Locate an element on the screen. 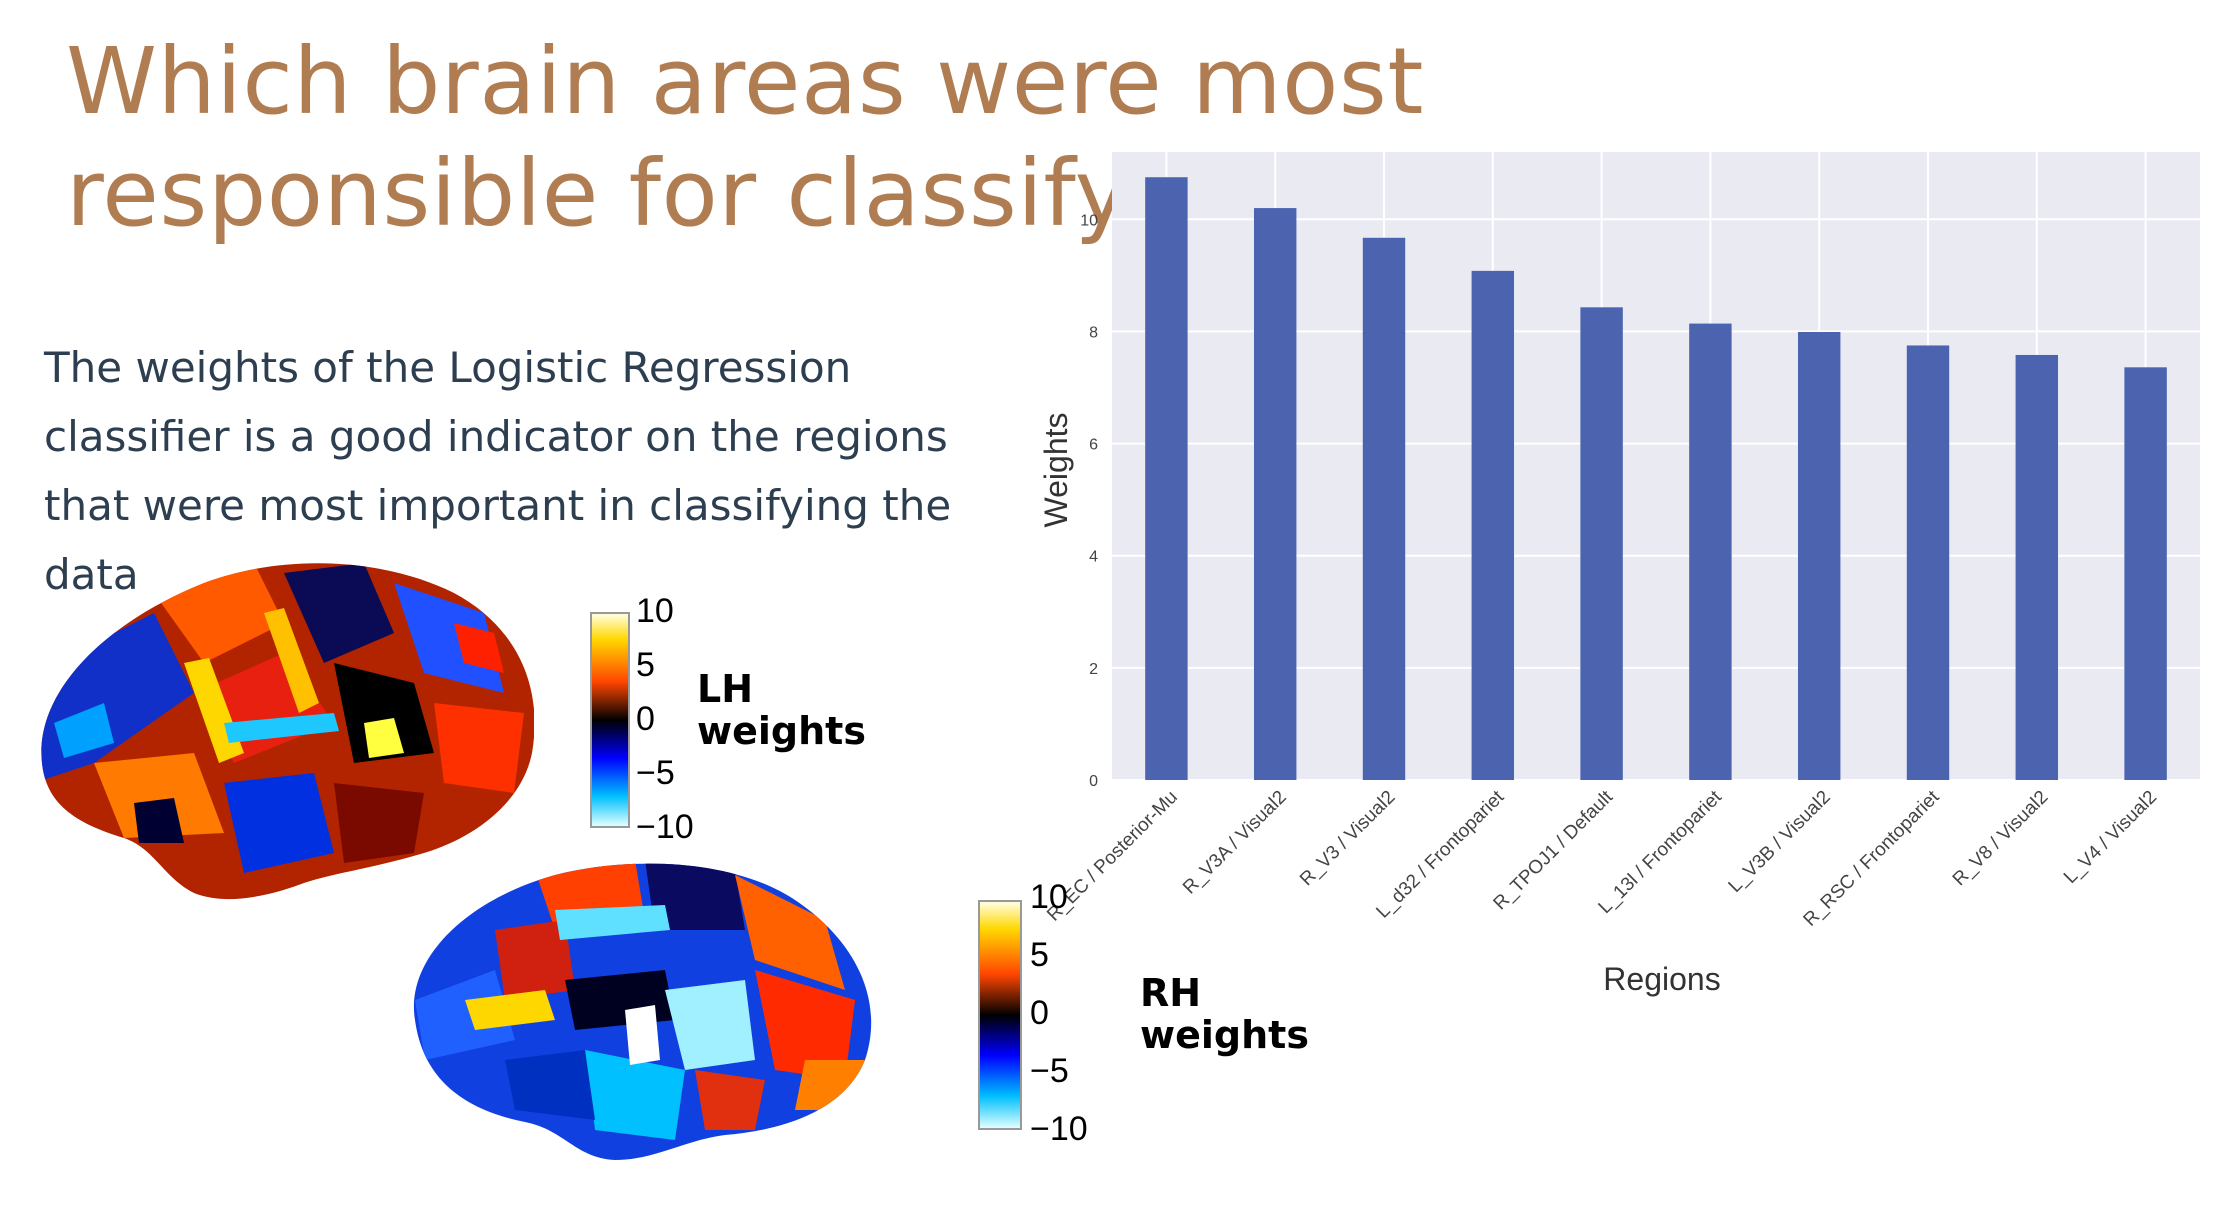 The image size is (2240, 1206). lh-colorbar-tick: −10 is located at coordinates (665, 827).